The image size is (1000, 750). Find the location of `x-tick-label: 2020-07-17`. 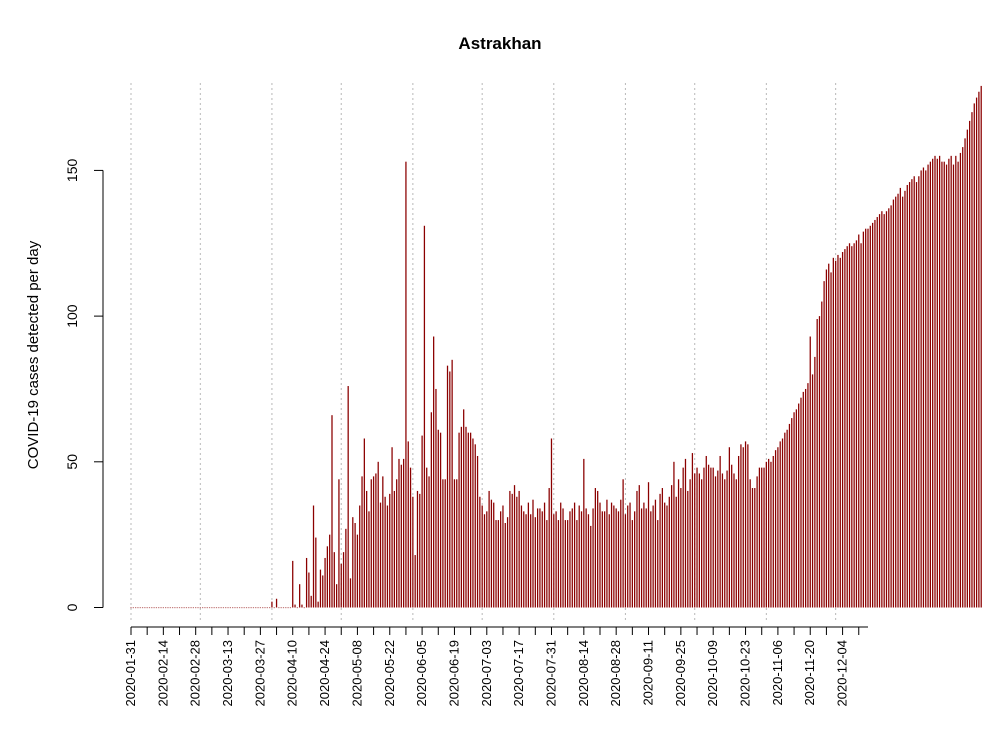

x-tick-label: 2020-07-17 is located at coordinates (518, 673).